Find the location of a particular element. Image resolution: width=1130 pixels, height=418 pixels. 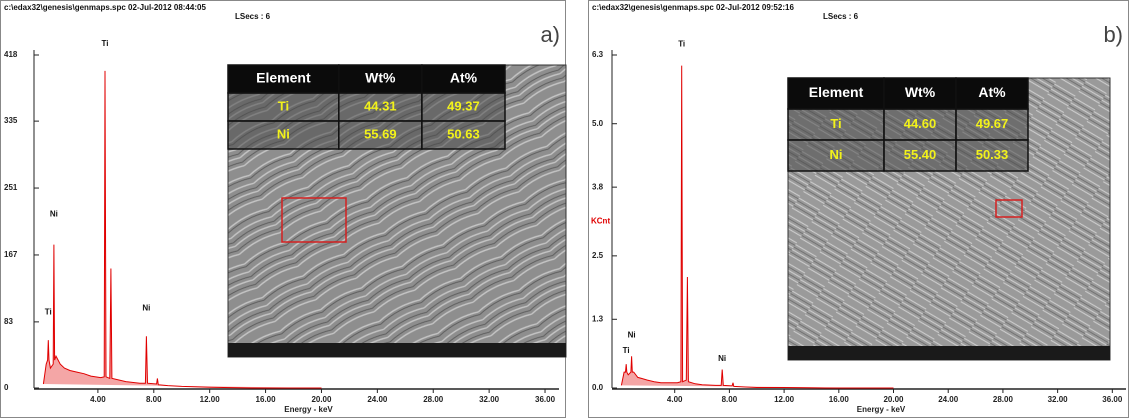

y-tick-label: 83 is located at coordinates (8, 321).